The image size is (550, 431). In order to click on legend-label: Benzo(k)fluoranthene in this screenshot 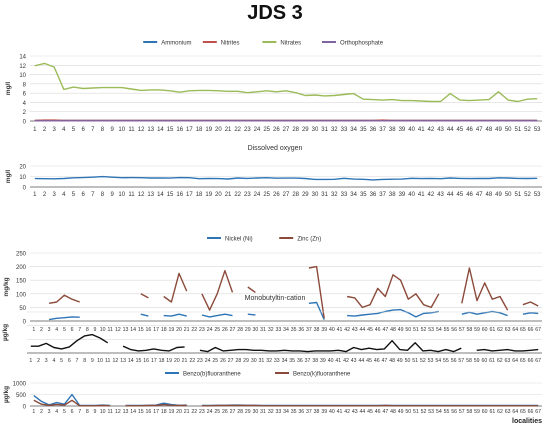, I will do `click(322, 375)`.